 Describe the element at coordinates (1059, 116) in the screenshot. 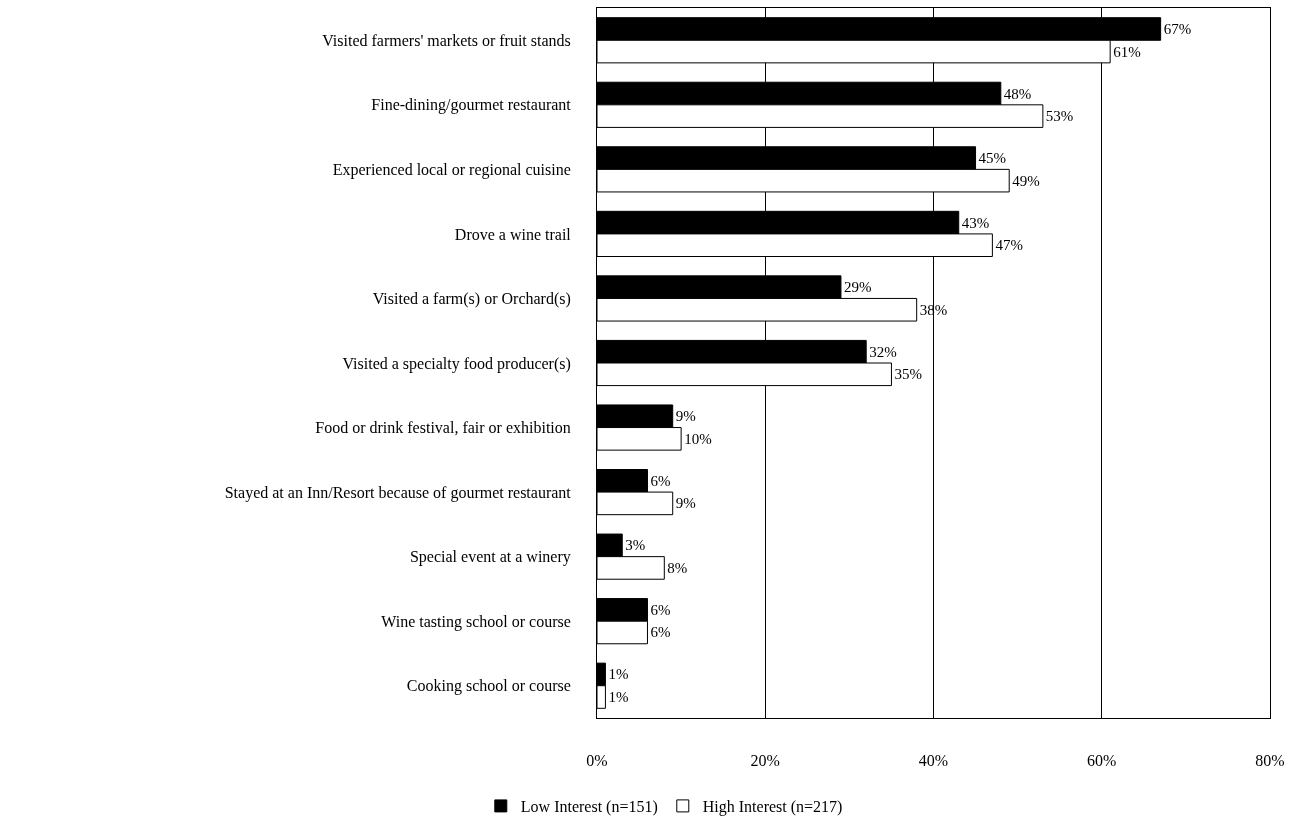

I see `data-label: 53%` at that location.